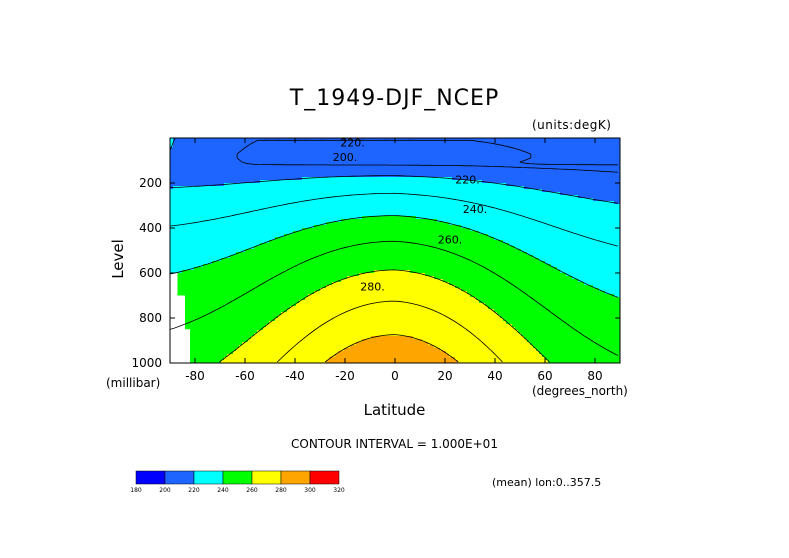 Image resolution: width=789 pixels, height=558 pixels. What do you see at coordinates (572, 125) in the screenshot?
I see `units-note: (units:degK)` at bounding box center [572, 125].